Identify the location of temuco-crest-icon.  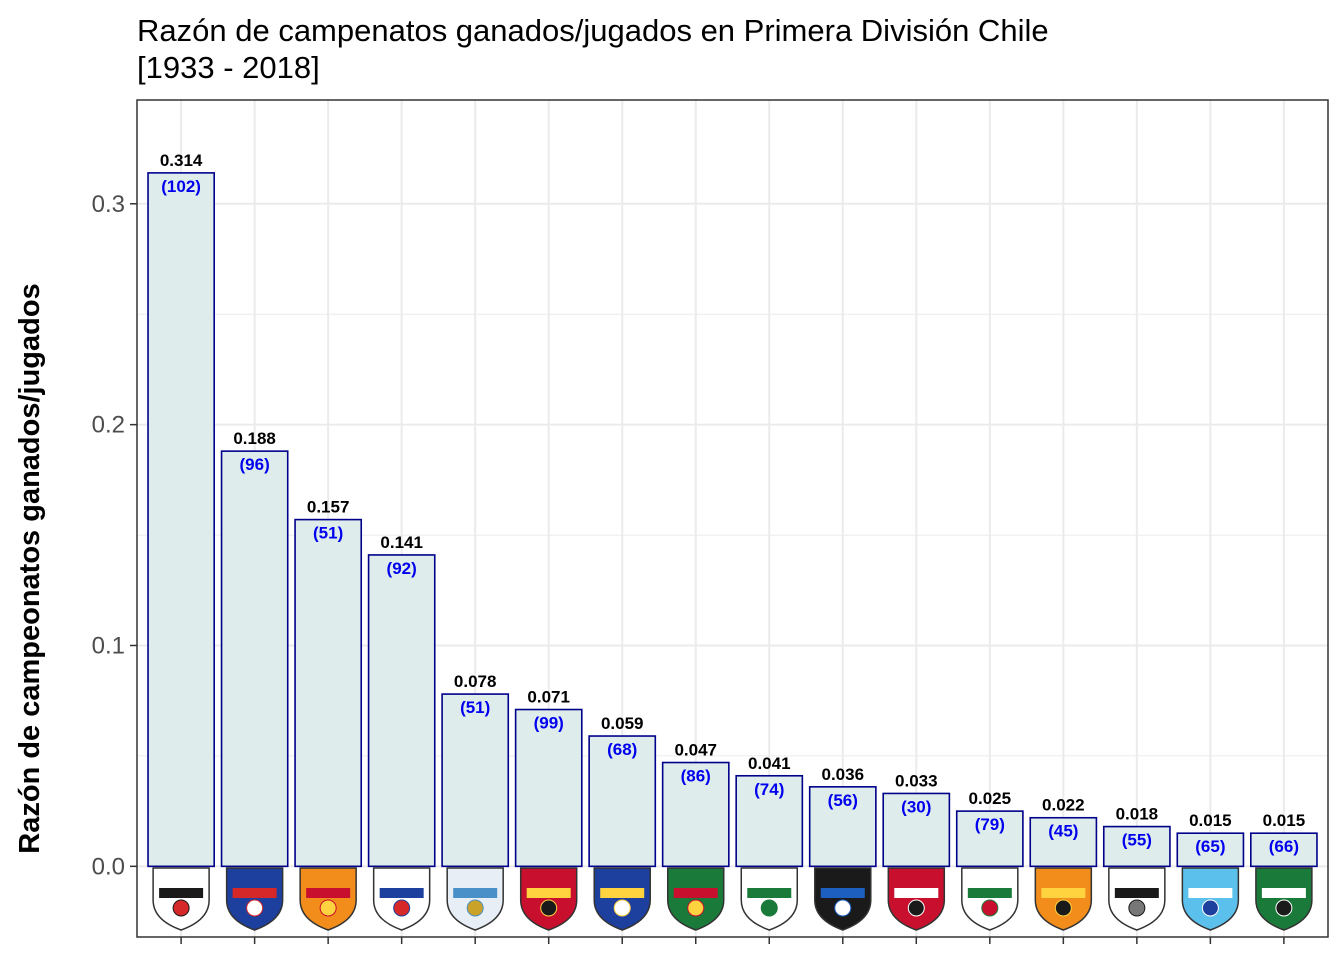
(1284, 899).